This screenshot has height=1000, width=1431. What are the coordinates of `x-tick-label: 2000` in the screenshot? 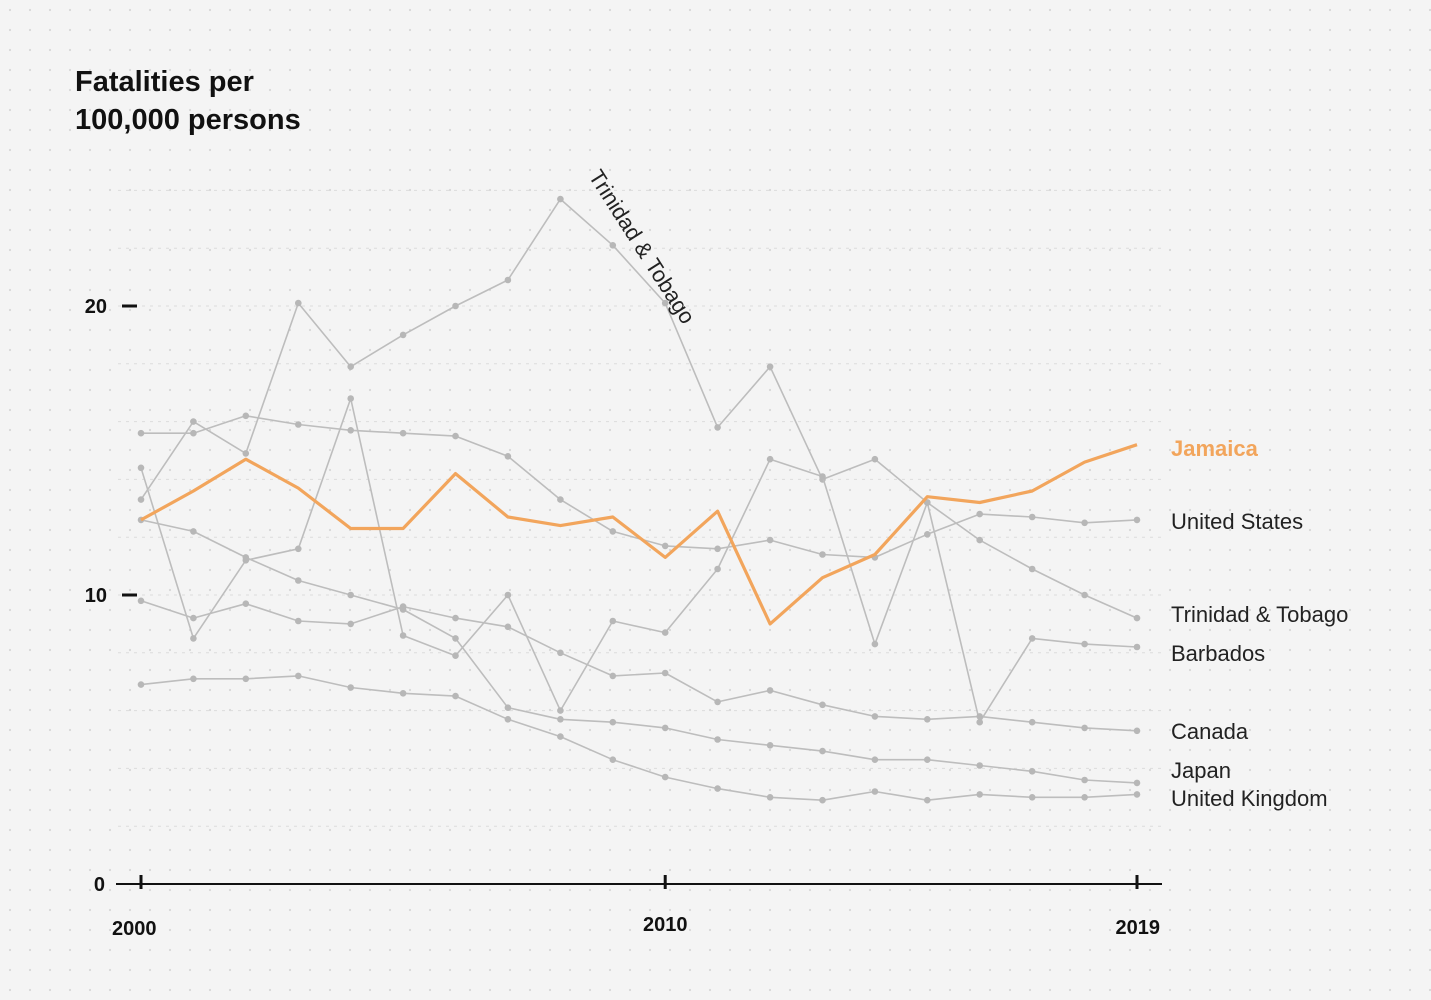 It's located at (134, 929).